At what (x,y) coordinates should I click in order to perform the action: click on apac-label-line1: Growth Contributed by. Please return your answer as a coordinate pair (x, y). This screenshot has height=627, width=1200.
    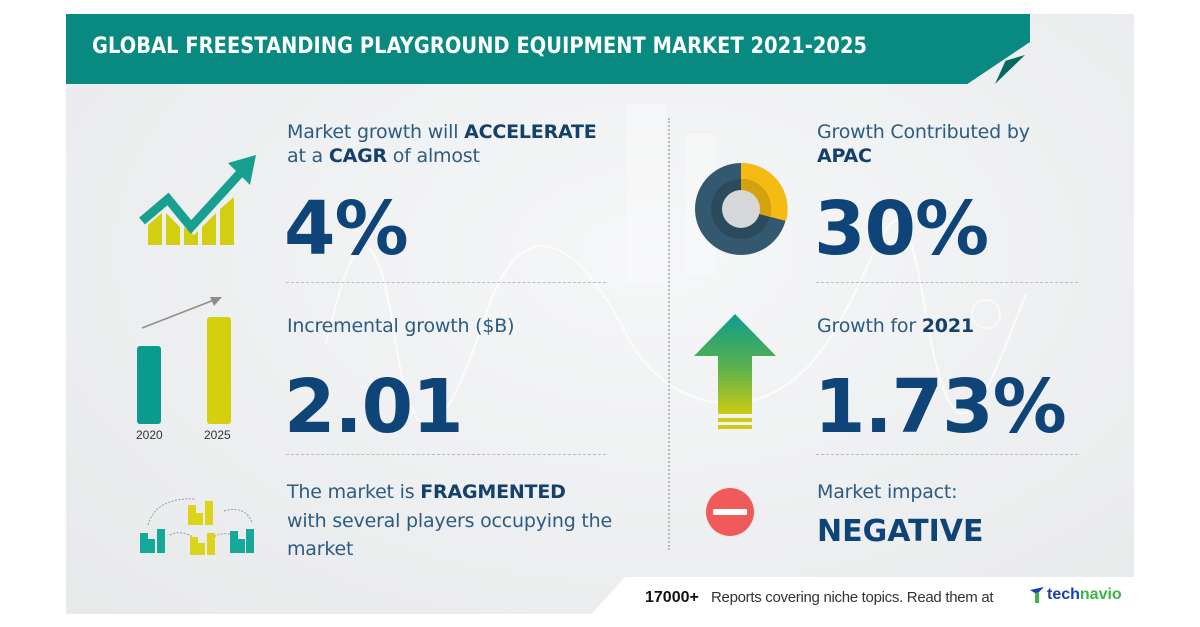
    Looking at the image, I should click on (923, 132).